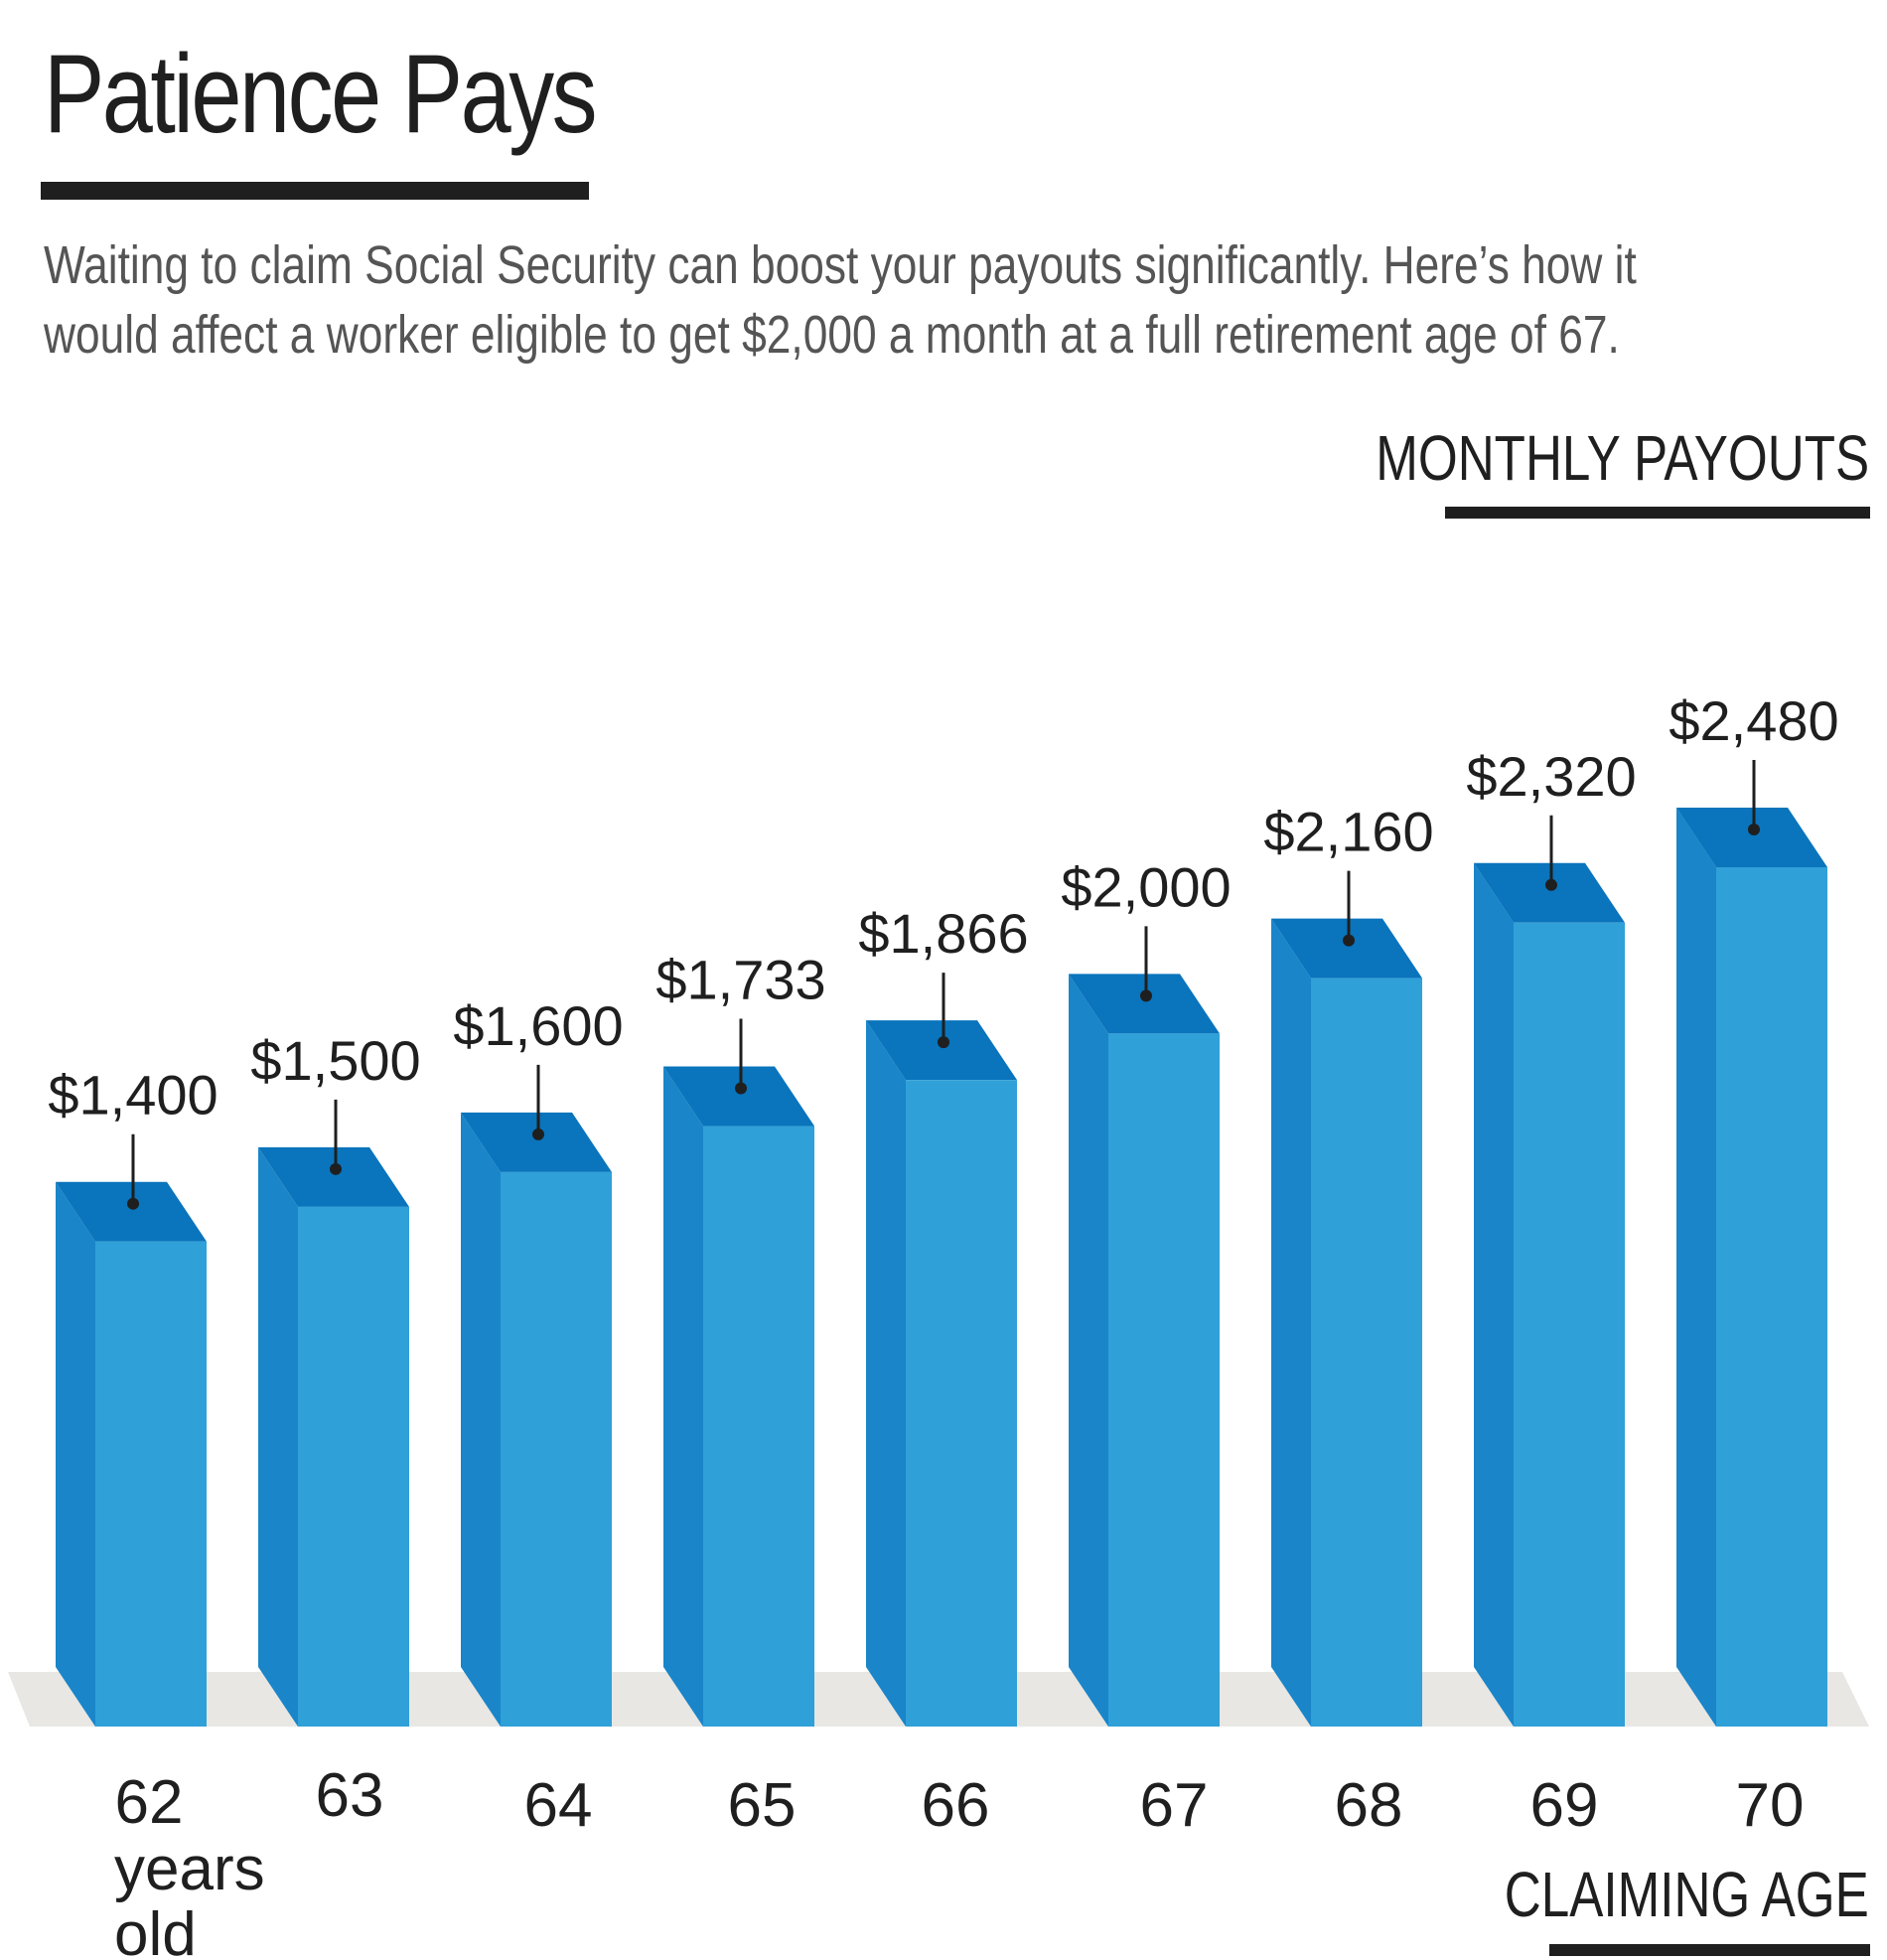 The width and height of the screenshot is (1887, 1960). I want to click on value-label-70: $2,480, so click(1753, 720).